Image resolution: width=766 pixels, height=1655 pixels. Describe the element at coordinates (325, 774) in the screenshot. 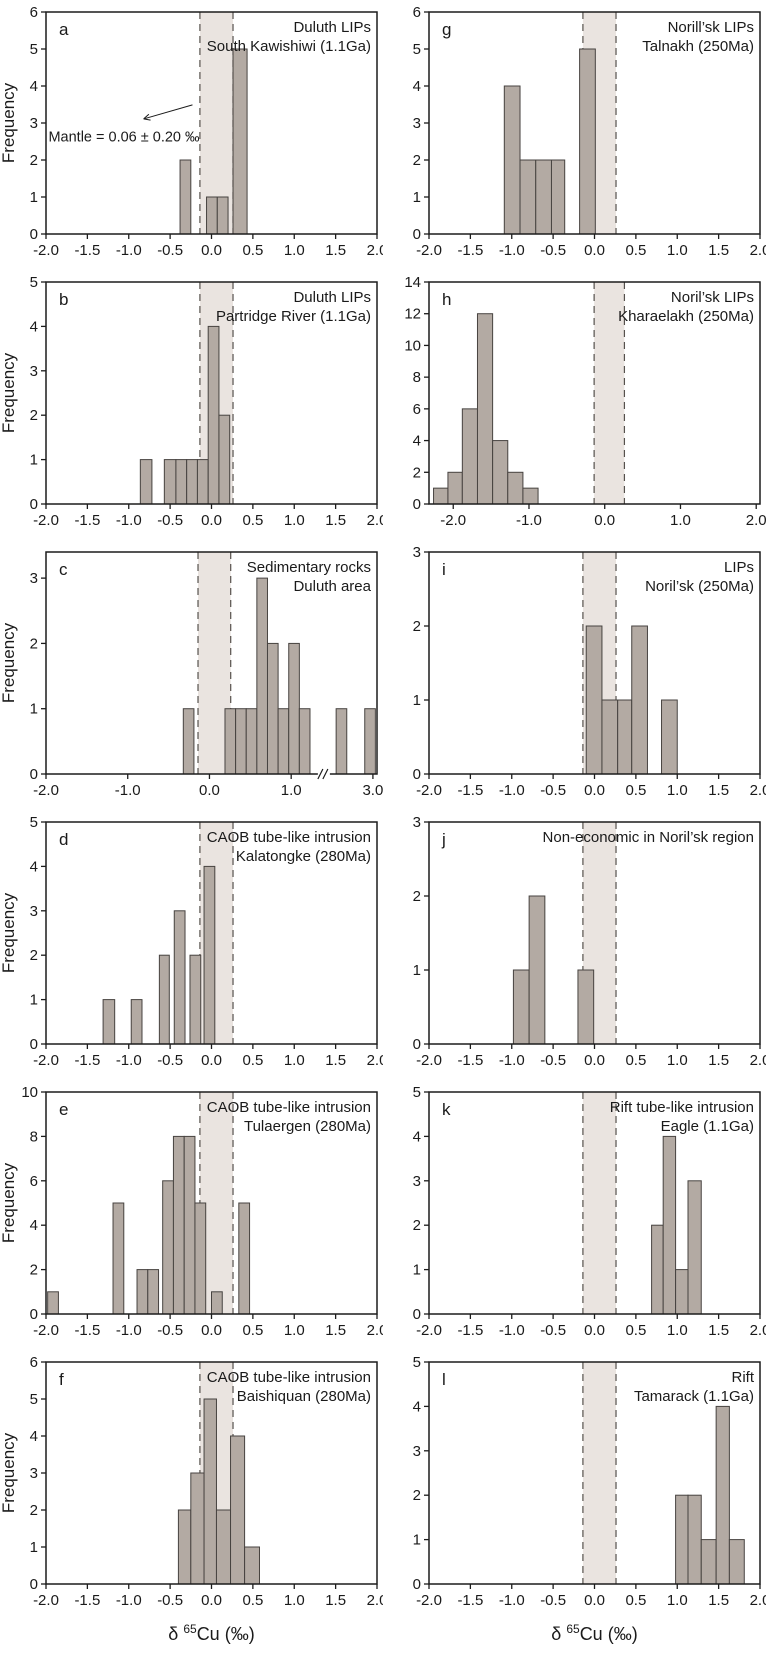

I see `axis-break-mark` at that location.